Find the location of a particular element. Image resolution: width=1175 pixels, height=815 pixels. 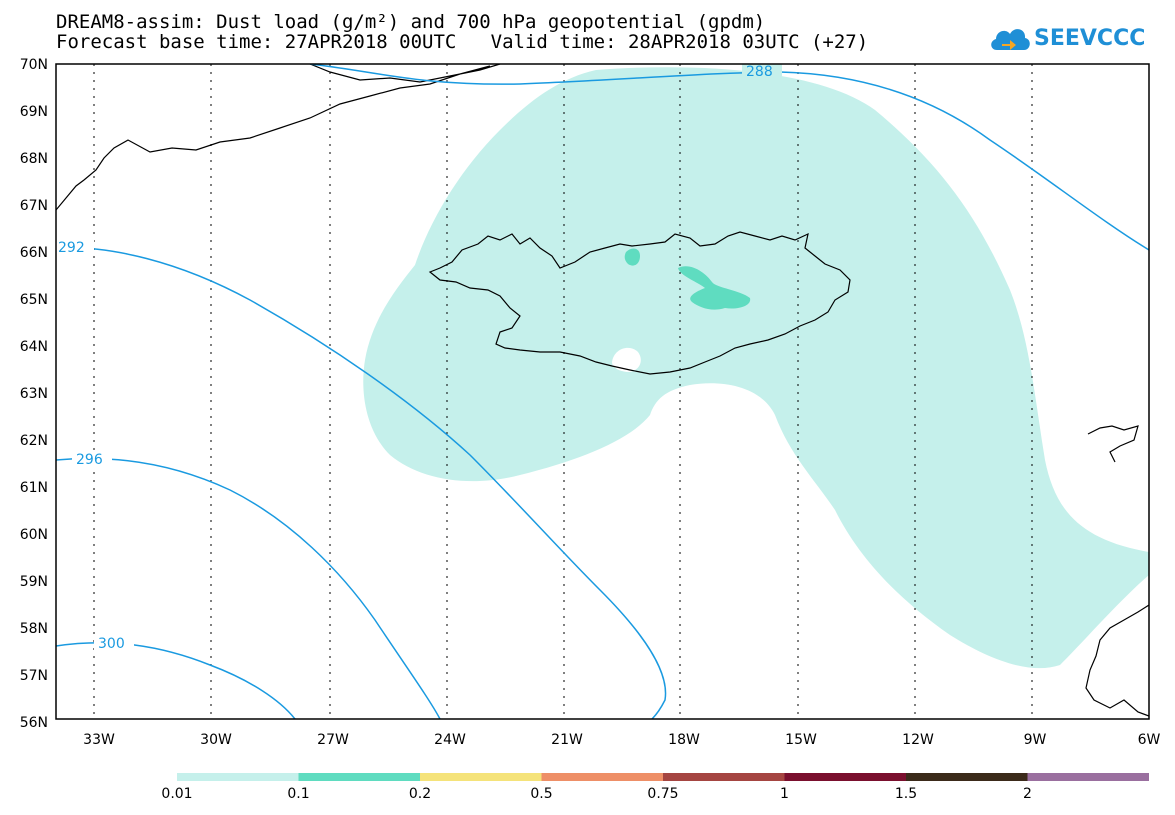

contour-296-line is located at coordinates (248, 588).